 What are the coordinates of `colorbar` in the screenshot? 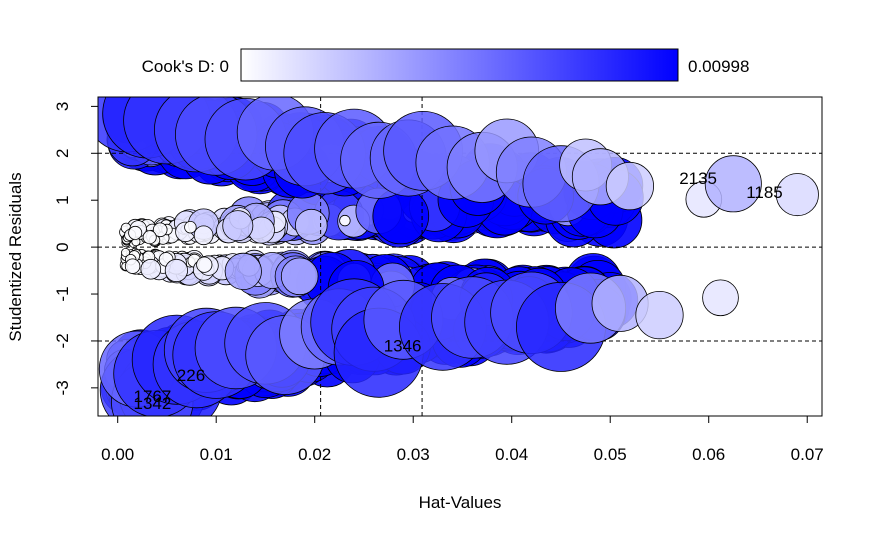 It's located at (459, 65).